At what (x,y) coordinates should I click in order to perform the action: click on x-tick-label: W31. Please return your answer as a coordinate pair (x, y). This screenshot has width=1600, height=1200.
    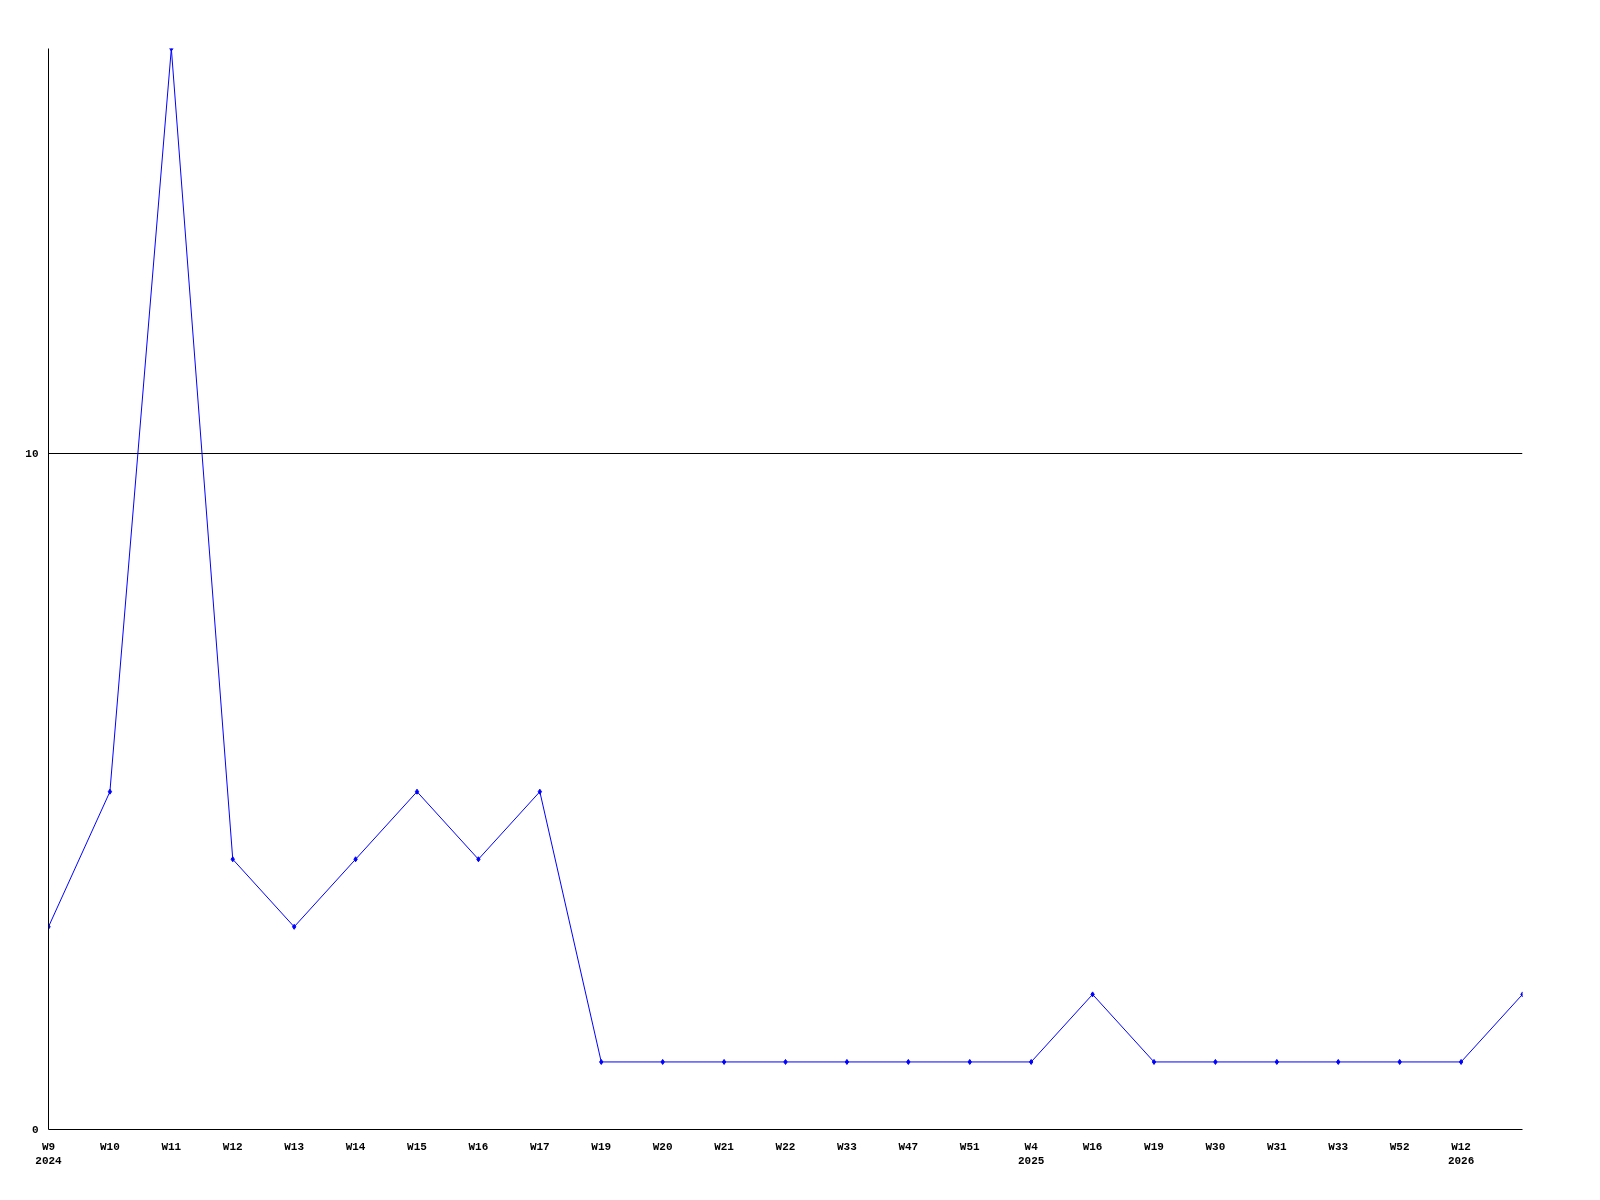
    Looking at the image, I should click on (1277, 1146).